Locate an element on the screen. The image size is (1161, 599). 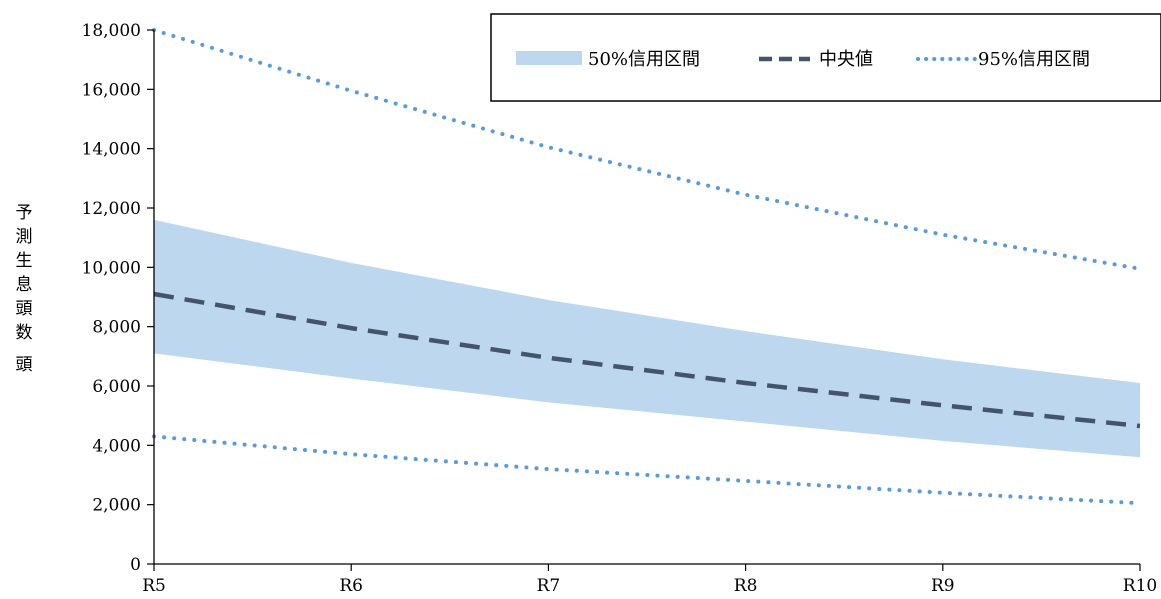
y-tick-label: 2,000 is located at coordinates (116, 506).